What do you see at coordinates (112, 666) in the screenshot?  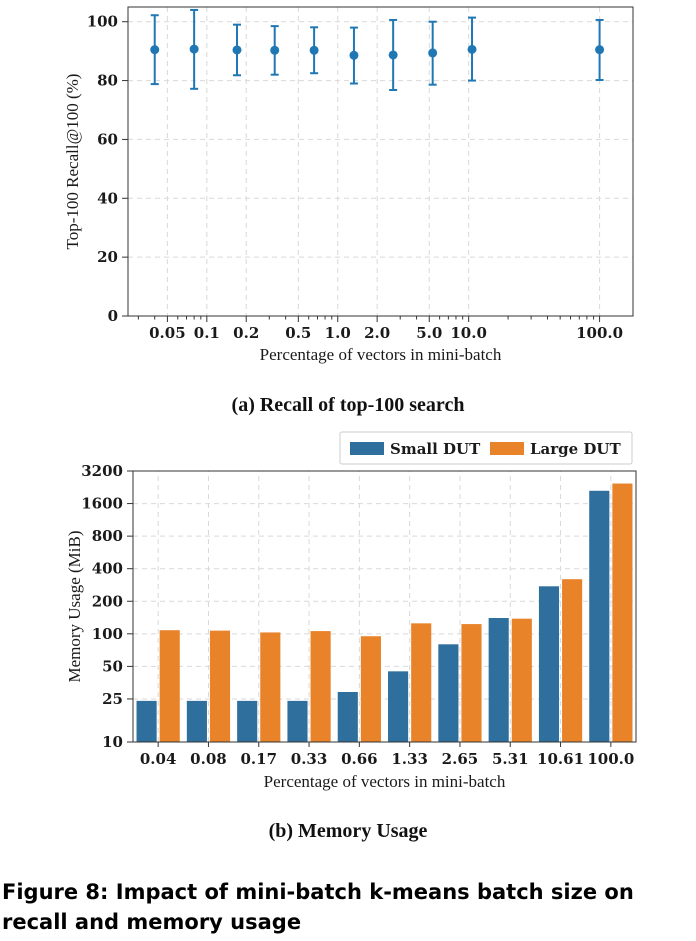 I see `memory-chart-y-tick-label: 50` at bounding box center [112, 666].